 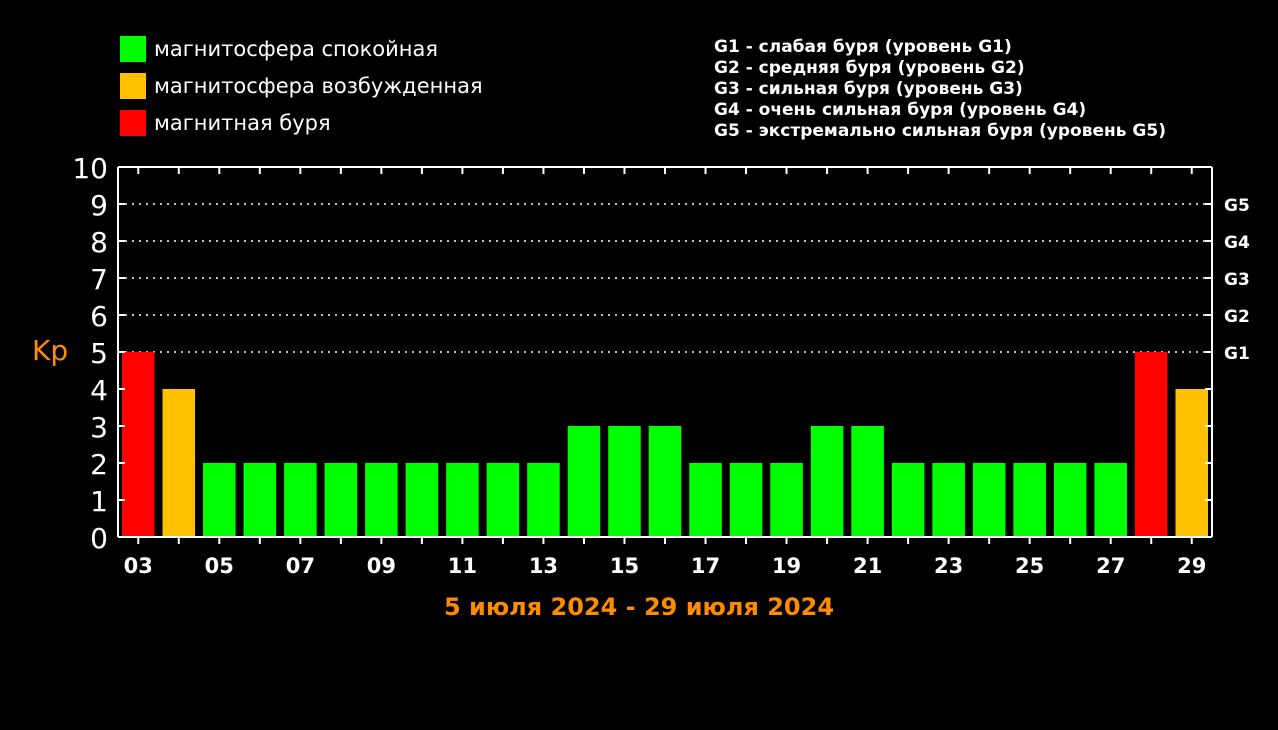 What do you see at coordinates (462, 566) in the screenshot?
I see `x-tick-label-11: 11` at bounding box center [462, 566].